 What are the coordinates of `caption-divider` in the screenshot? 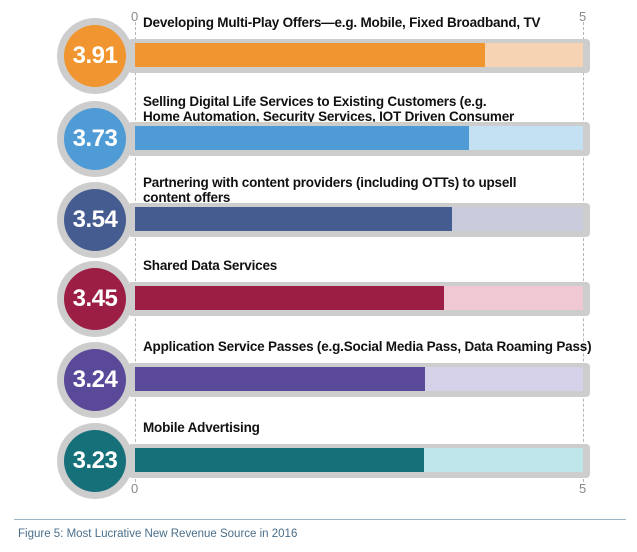 It's located at (320, 519).